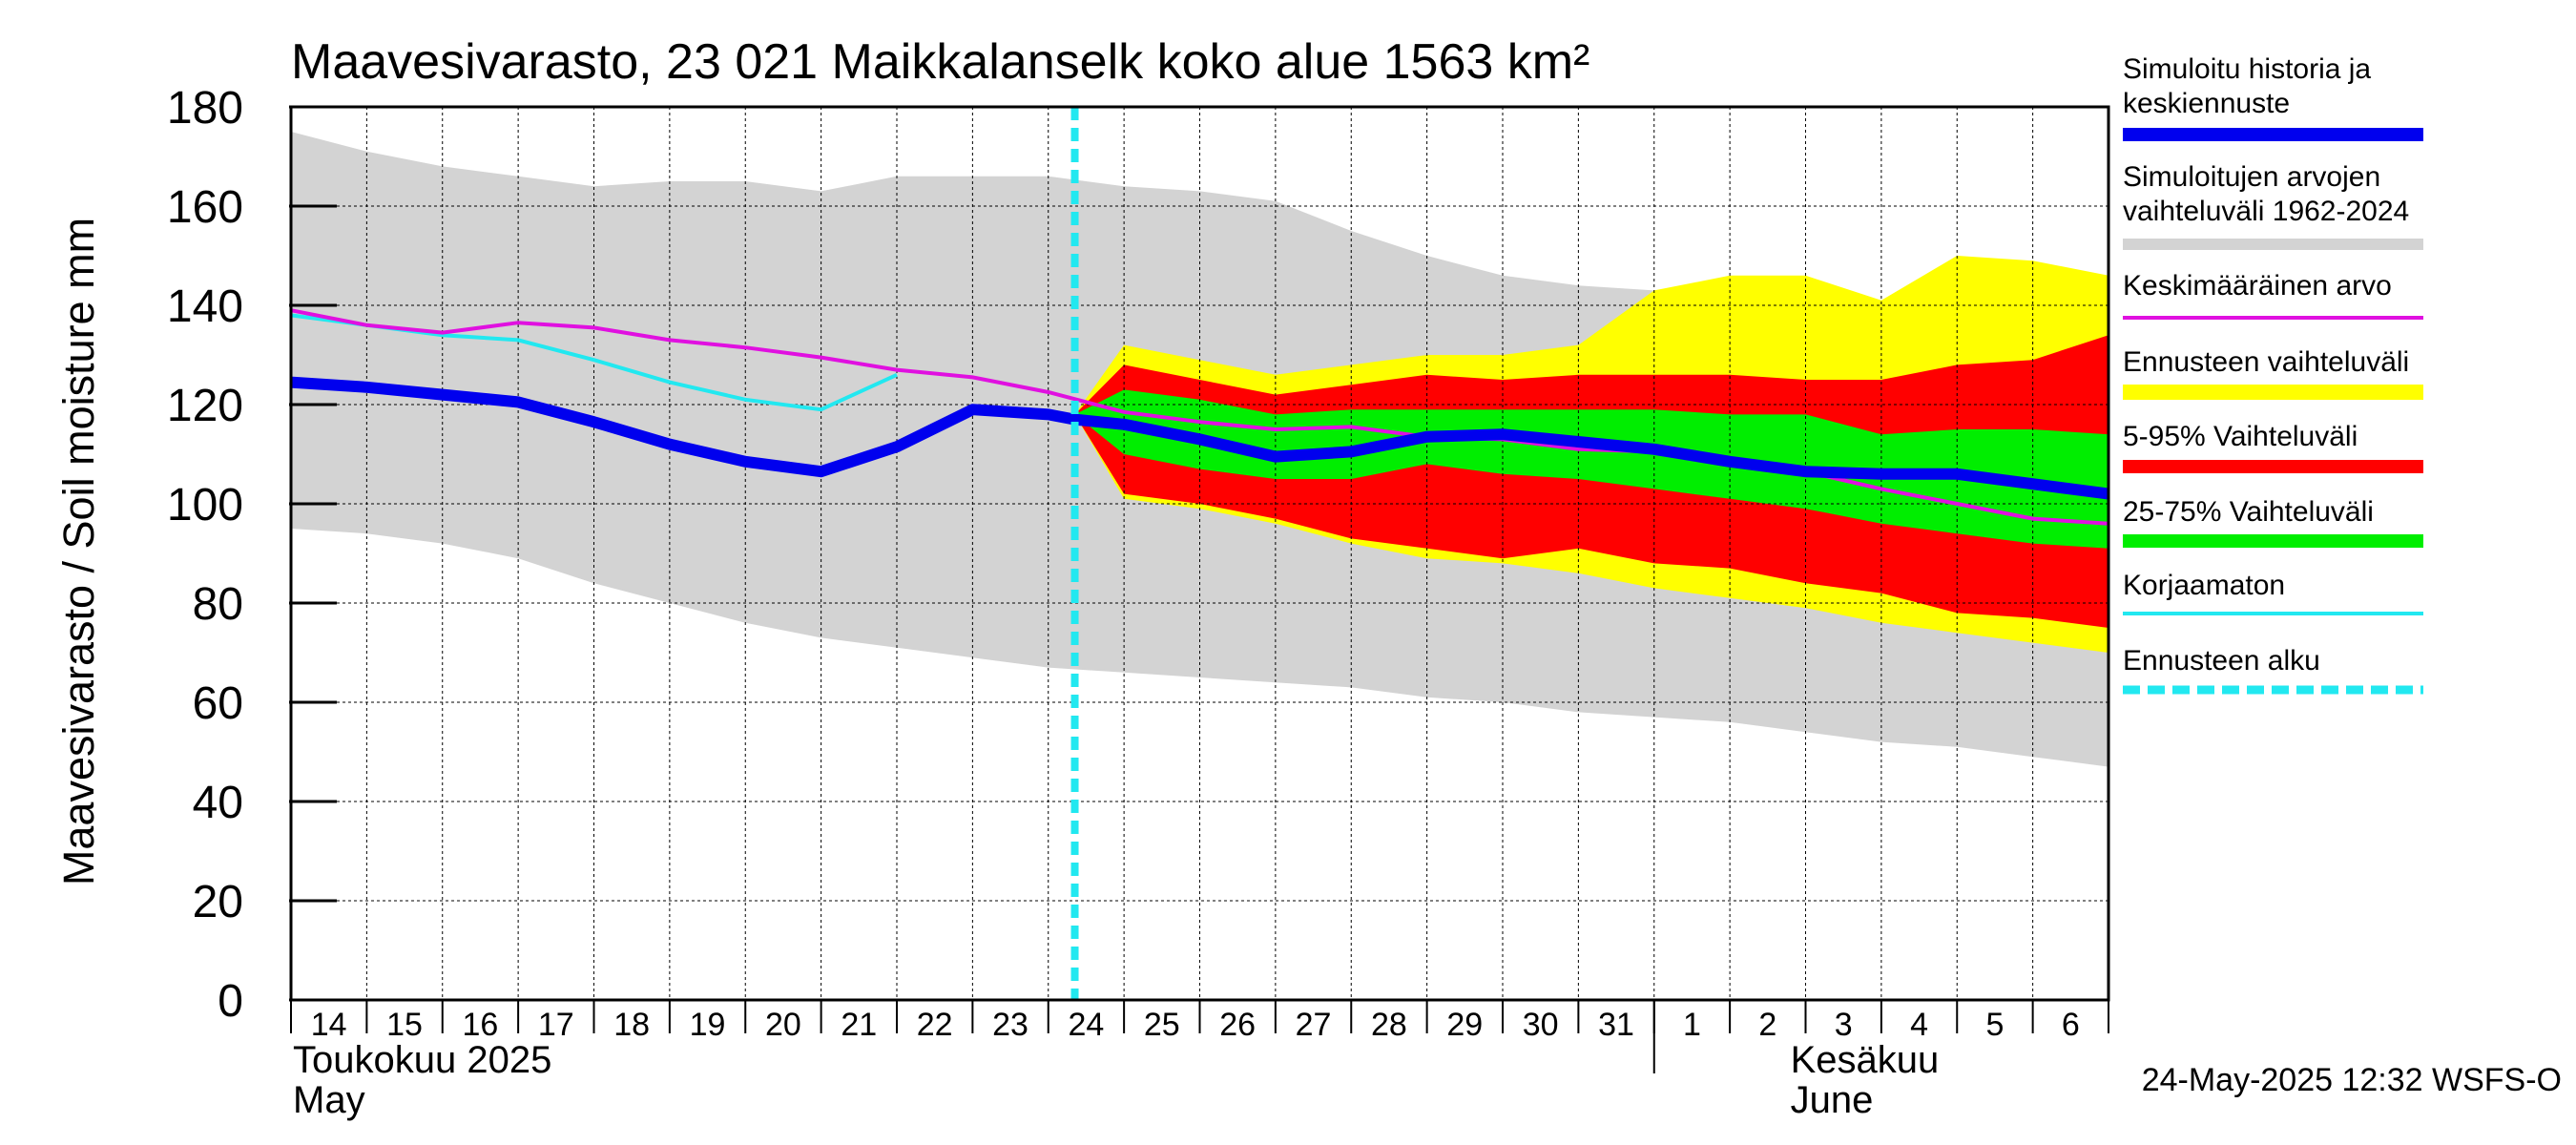  What do you see at coordinates (2266, 212) in the screenshot?
I see `legend-label: vaihteluväli 1962-2024` at bounding box center [2266, 212].